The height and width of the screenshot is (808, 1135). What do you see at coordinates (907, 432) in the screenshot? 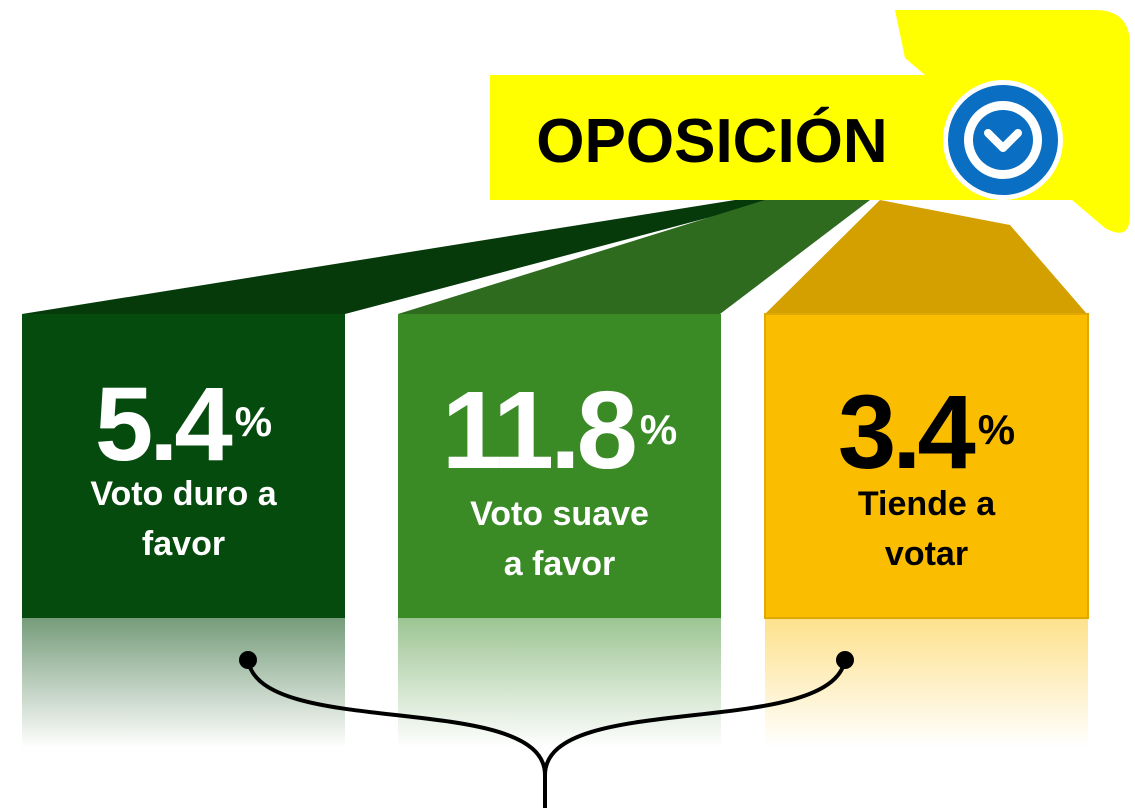
I see `value: 3.4` at bounding box center [907, 432].